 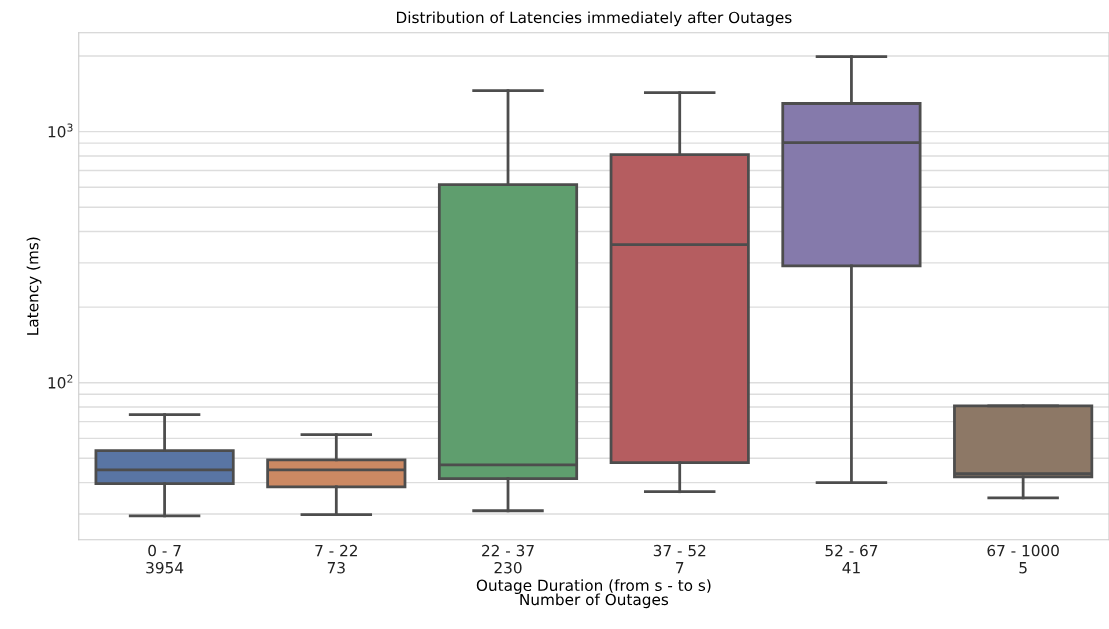 I want to click on y-tick-label: 10$^{3}$, so click(x=60, y=130).